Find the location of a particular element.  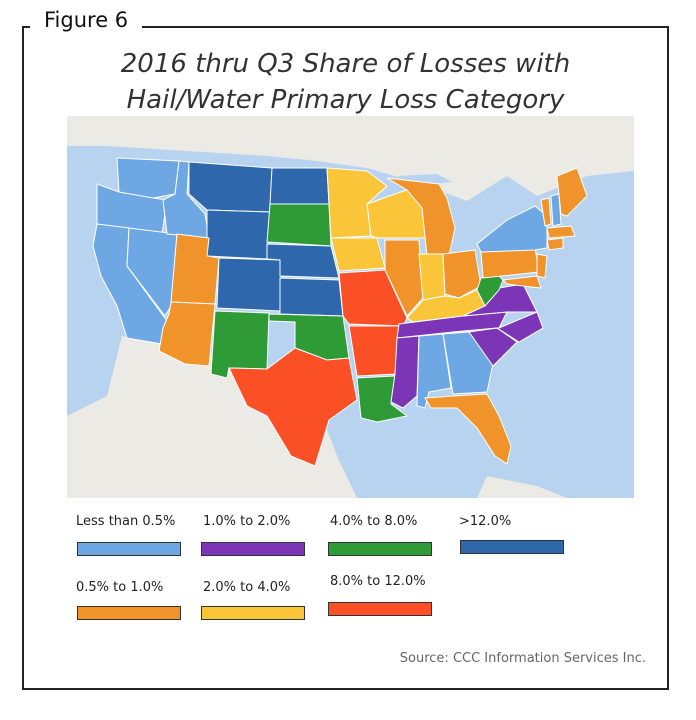

state-washington is located at coordinates (148, 178).